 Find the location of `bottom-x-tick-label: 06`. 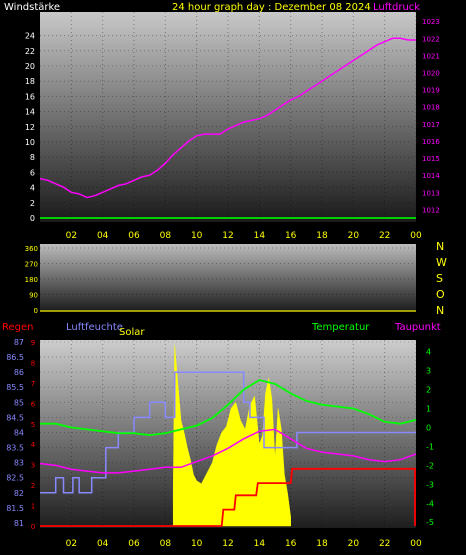

bottom-x-tick-label: 06 is located at coordinates (134, 544).